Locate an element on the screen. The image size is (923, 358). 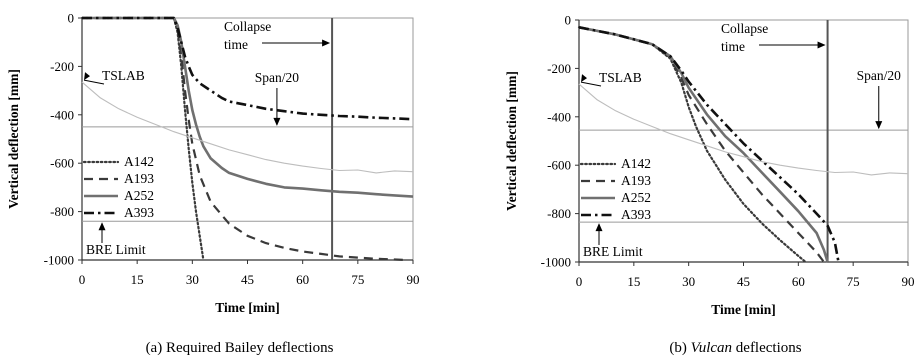
chart-caption: (b) Vulcan deflections is located at coordinates (735, 348).